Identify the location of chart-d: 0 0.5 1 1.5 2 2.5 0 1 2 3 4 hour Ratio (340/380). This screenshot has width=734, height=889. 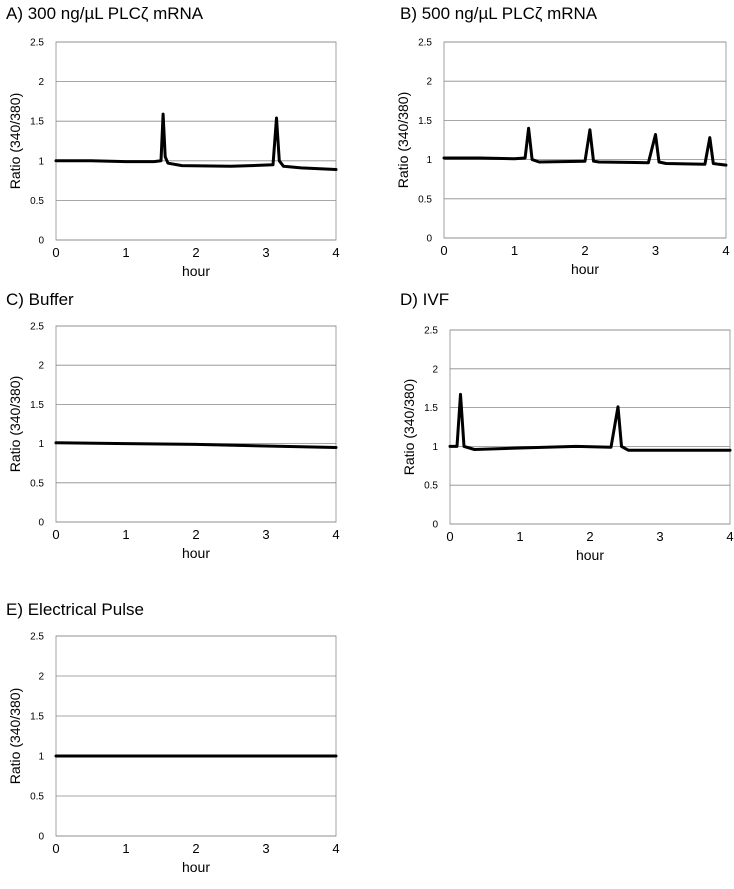
(567, 445).